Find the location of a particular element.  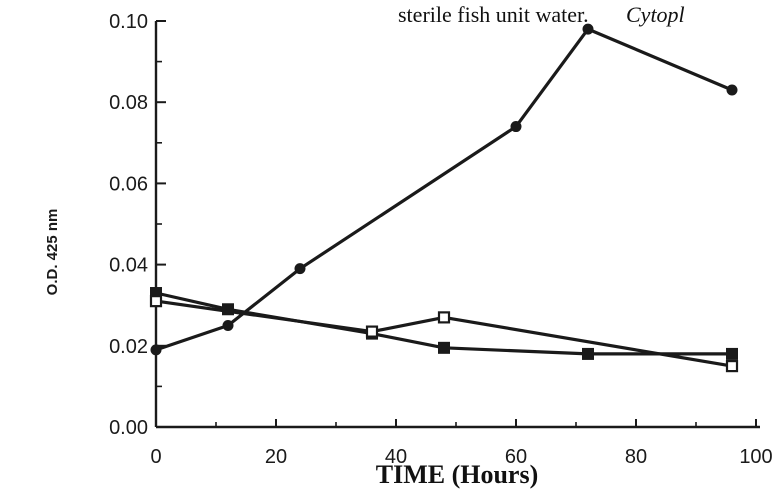

y-axis-label: O.D. 425 nm is located at coordinates (52, 252).